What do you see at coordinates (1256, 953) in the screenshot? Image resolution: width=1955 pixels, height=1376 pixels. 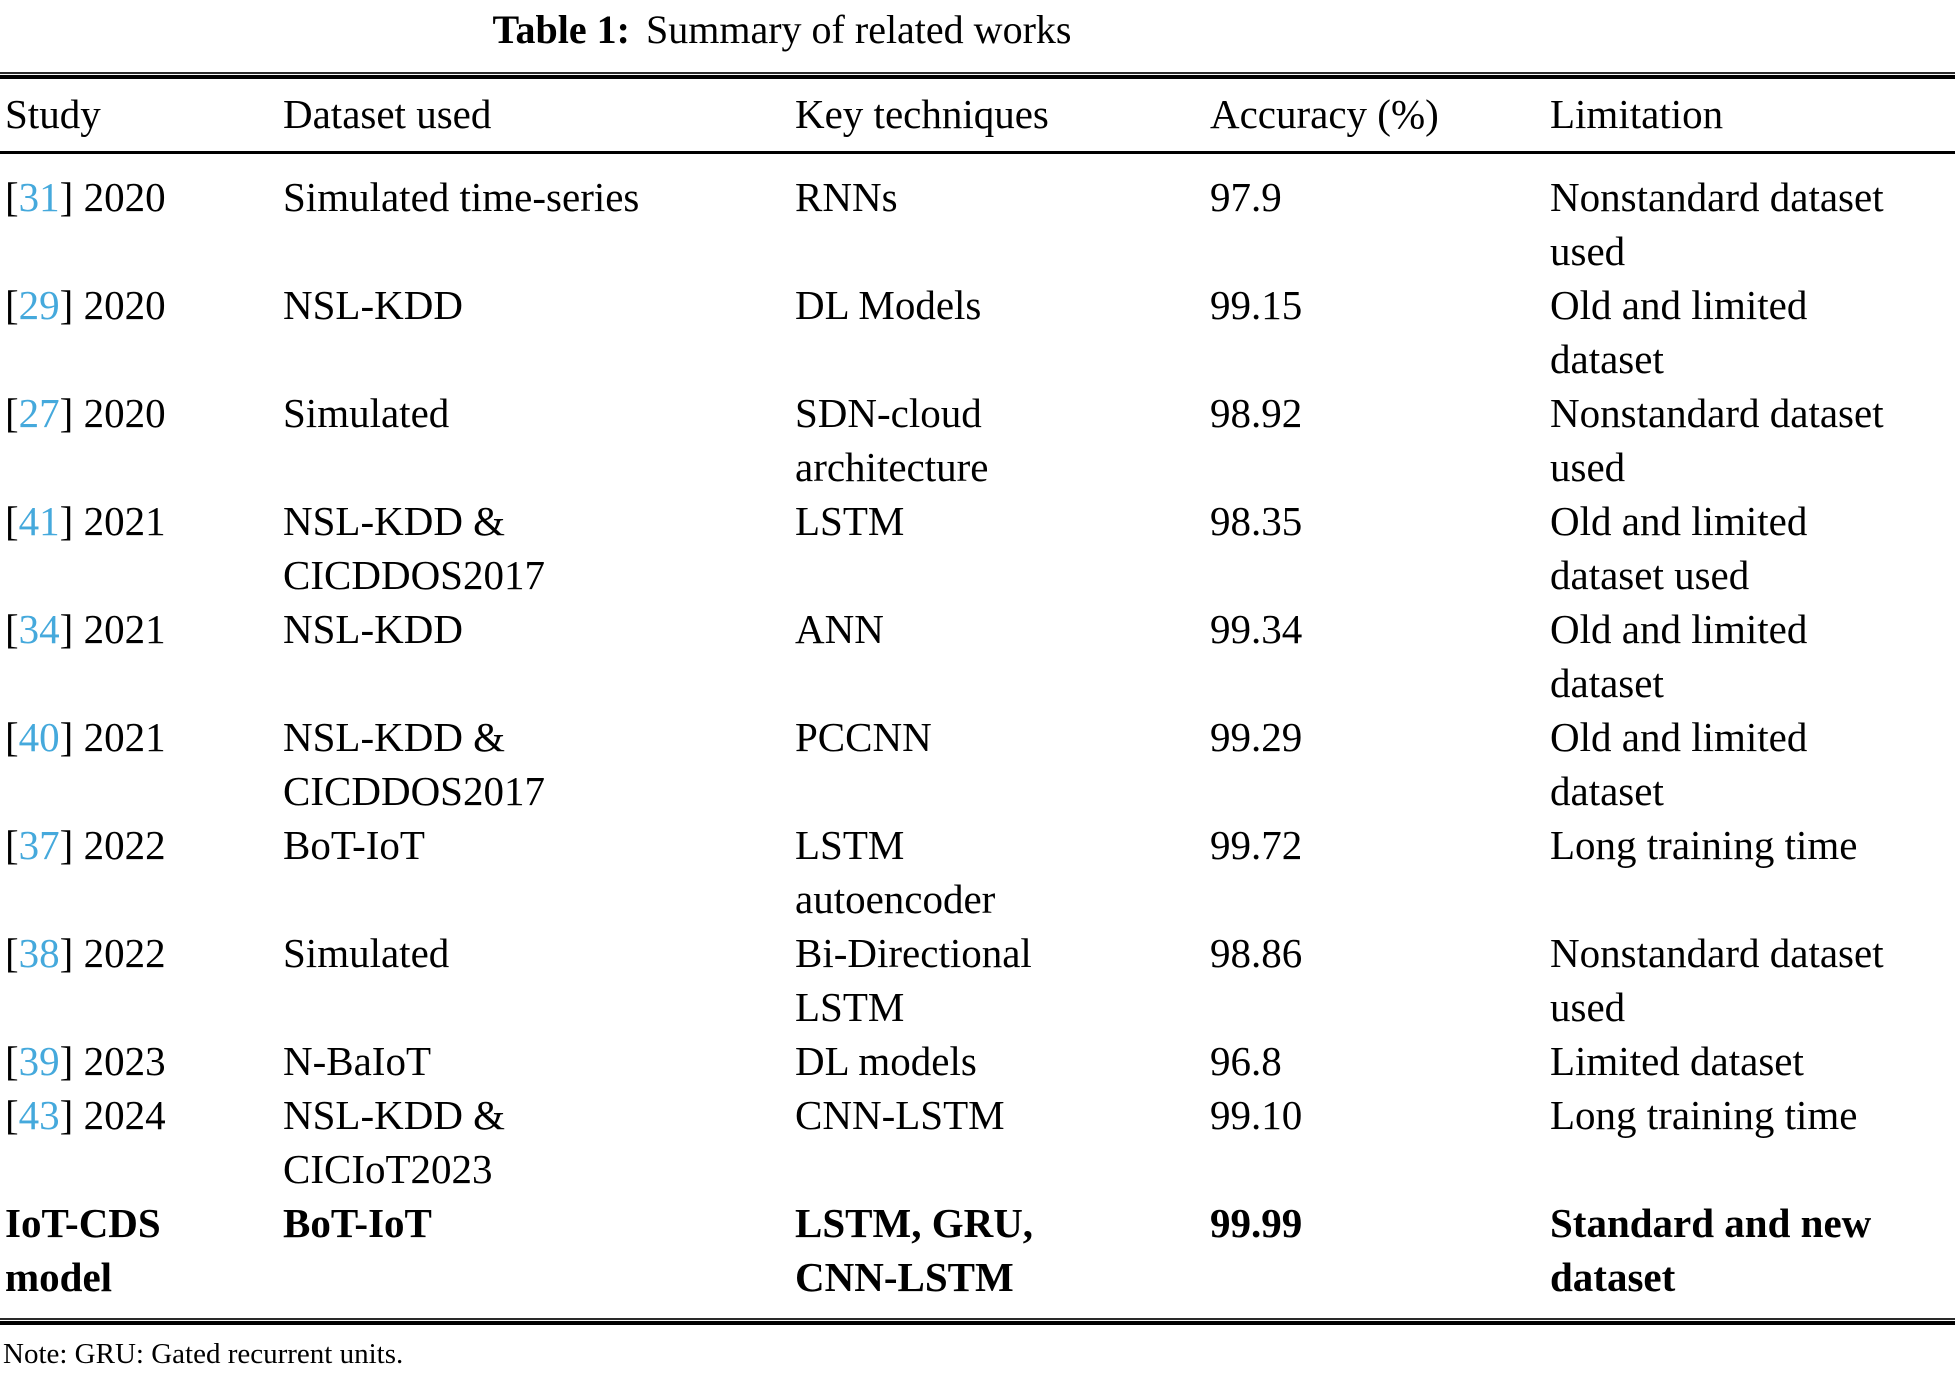 I see `cell-accuracy: 98.86` at bounding box center [1256, 953].